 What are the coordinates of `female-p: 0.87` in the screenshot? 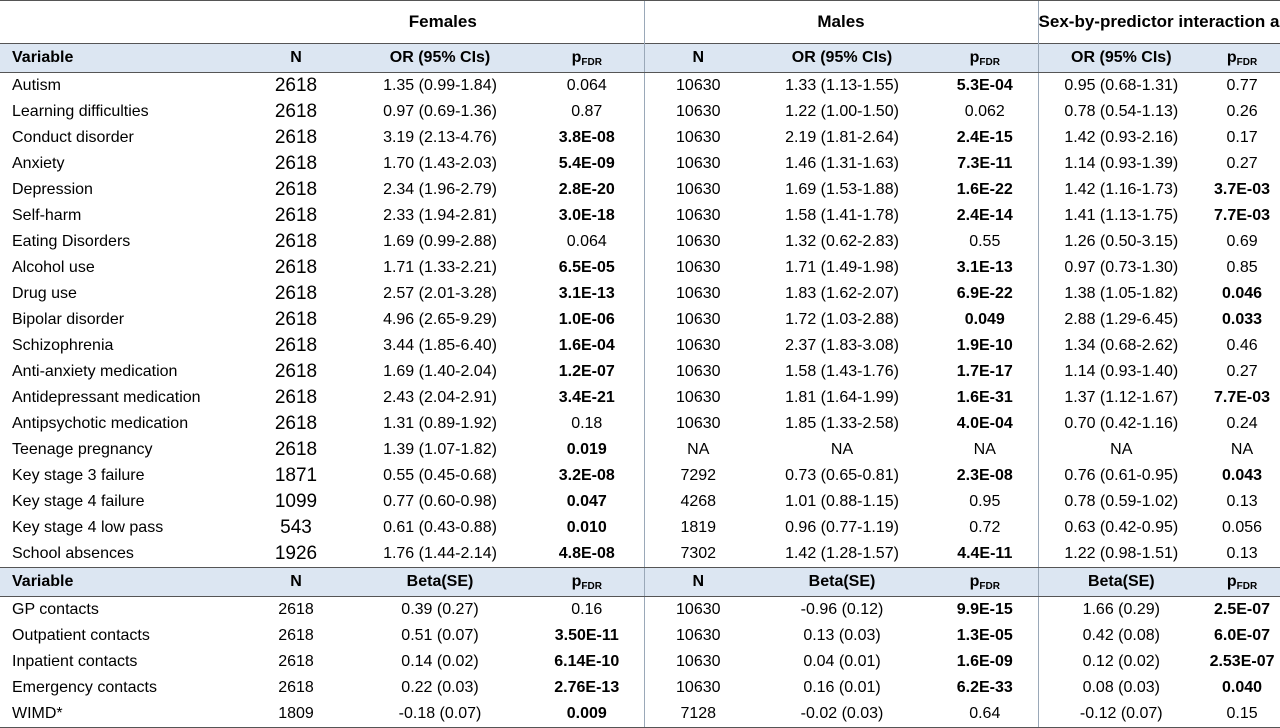 It's located at (587, 111).